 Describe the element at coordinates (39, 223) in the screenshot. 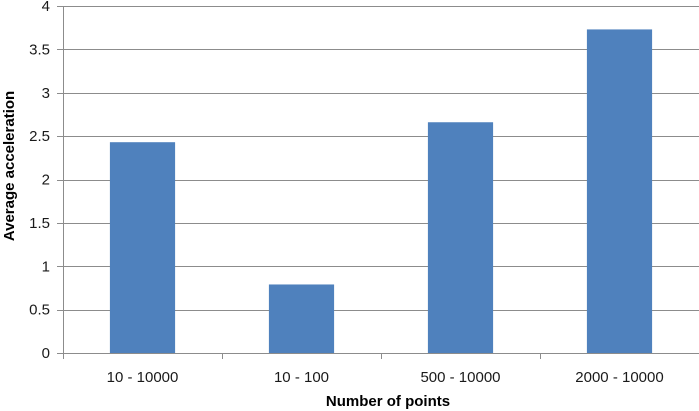

I see `y-tick-label: 1.5` at that location.